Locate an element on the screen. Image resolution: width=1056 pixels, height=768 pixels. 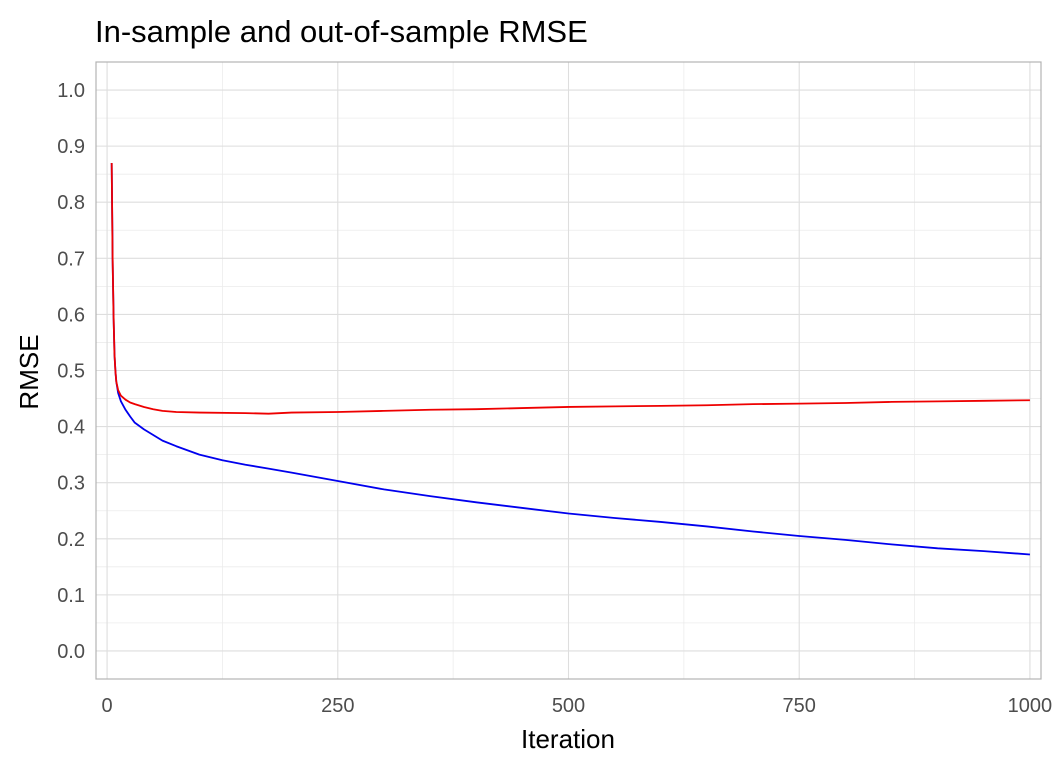
x-axis-ticks: 0 250 500 750 1000 is located at coordinates (577, 706).